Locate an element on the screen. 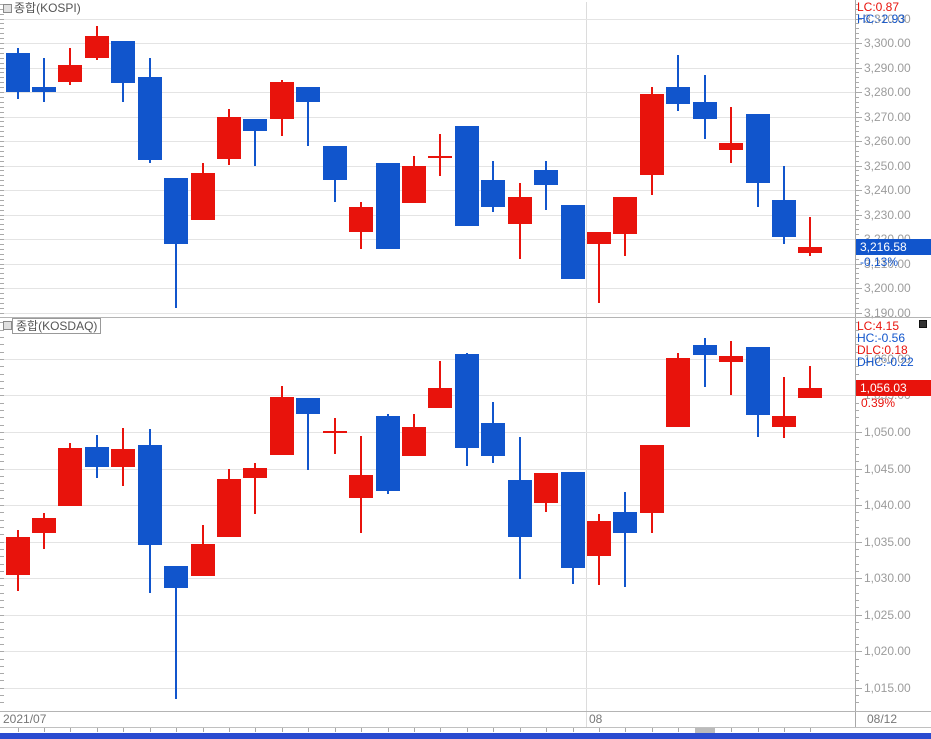  axis-tick-label: 3,270.00 is located at coordinates (887, 117).